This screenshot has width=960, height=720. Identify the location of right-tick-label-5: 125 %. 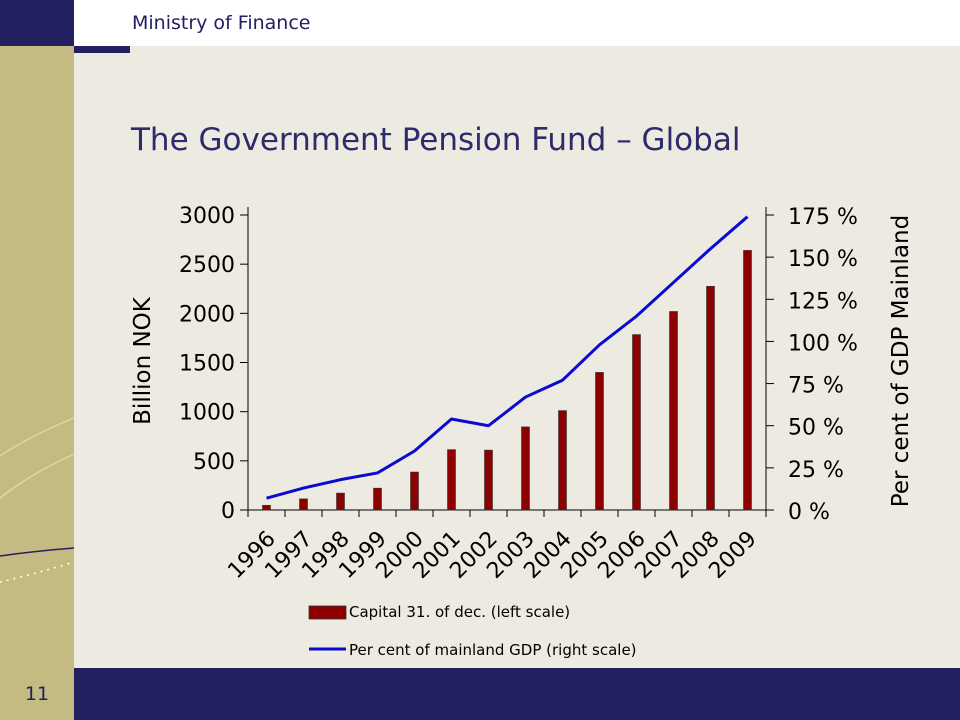
(823, 301).